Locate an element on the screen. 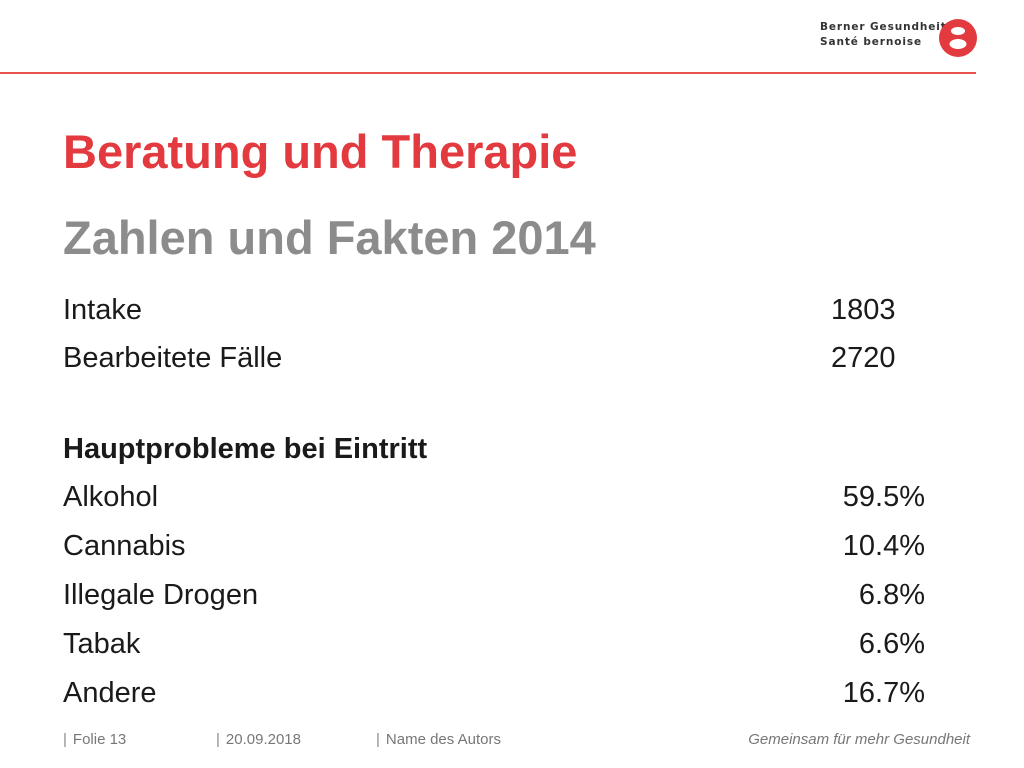 This screenshot has width=1024, height=768. problem-value-cannabis: 10.4% is located at coordinates (883, 546).